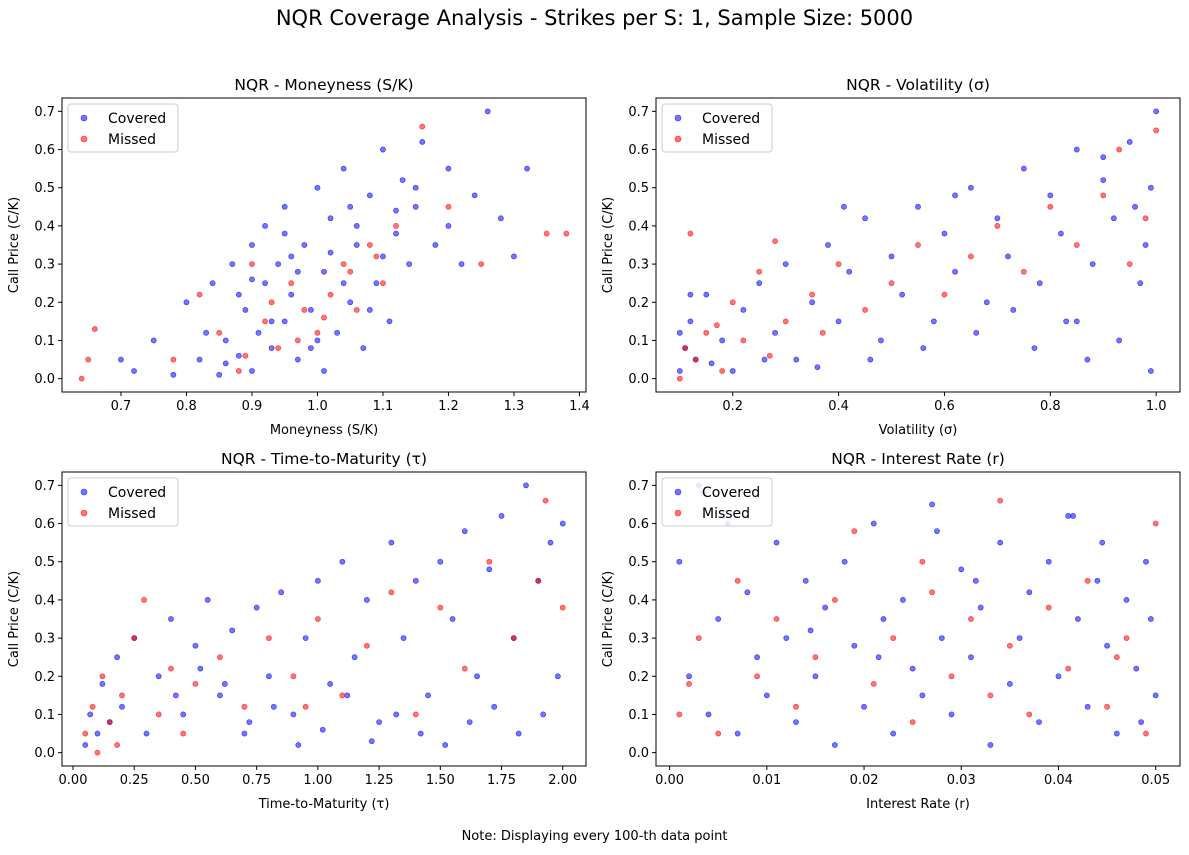 Image resolution: width=1189 pixels, height=855 pixels. I want to click on x-tick-label: 0.03, so click(961, 780).